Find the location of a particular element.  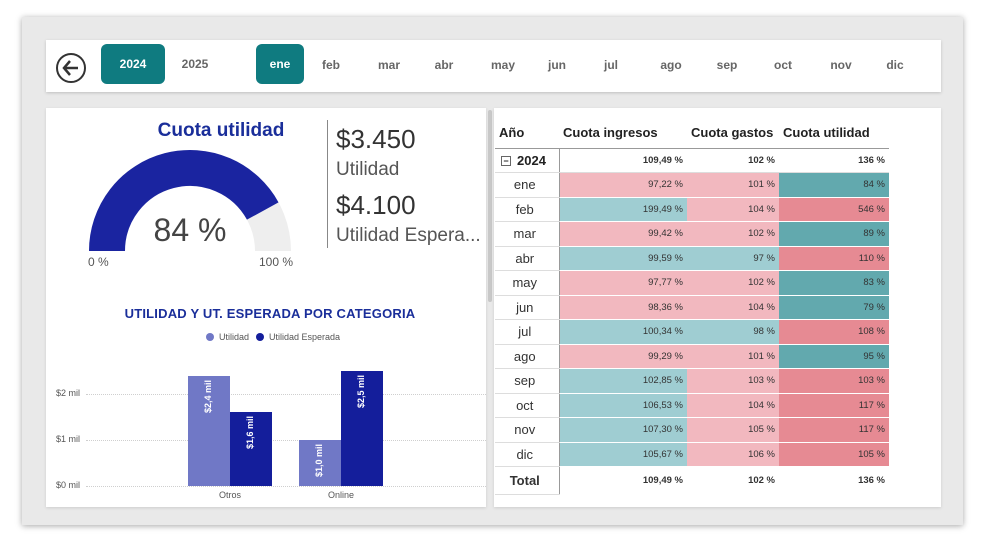

ingresos-cell: 105,67 % is located at coordinates (623, 454).